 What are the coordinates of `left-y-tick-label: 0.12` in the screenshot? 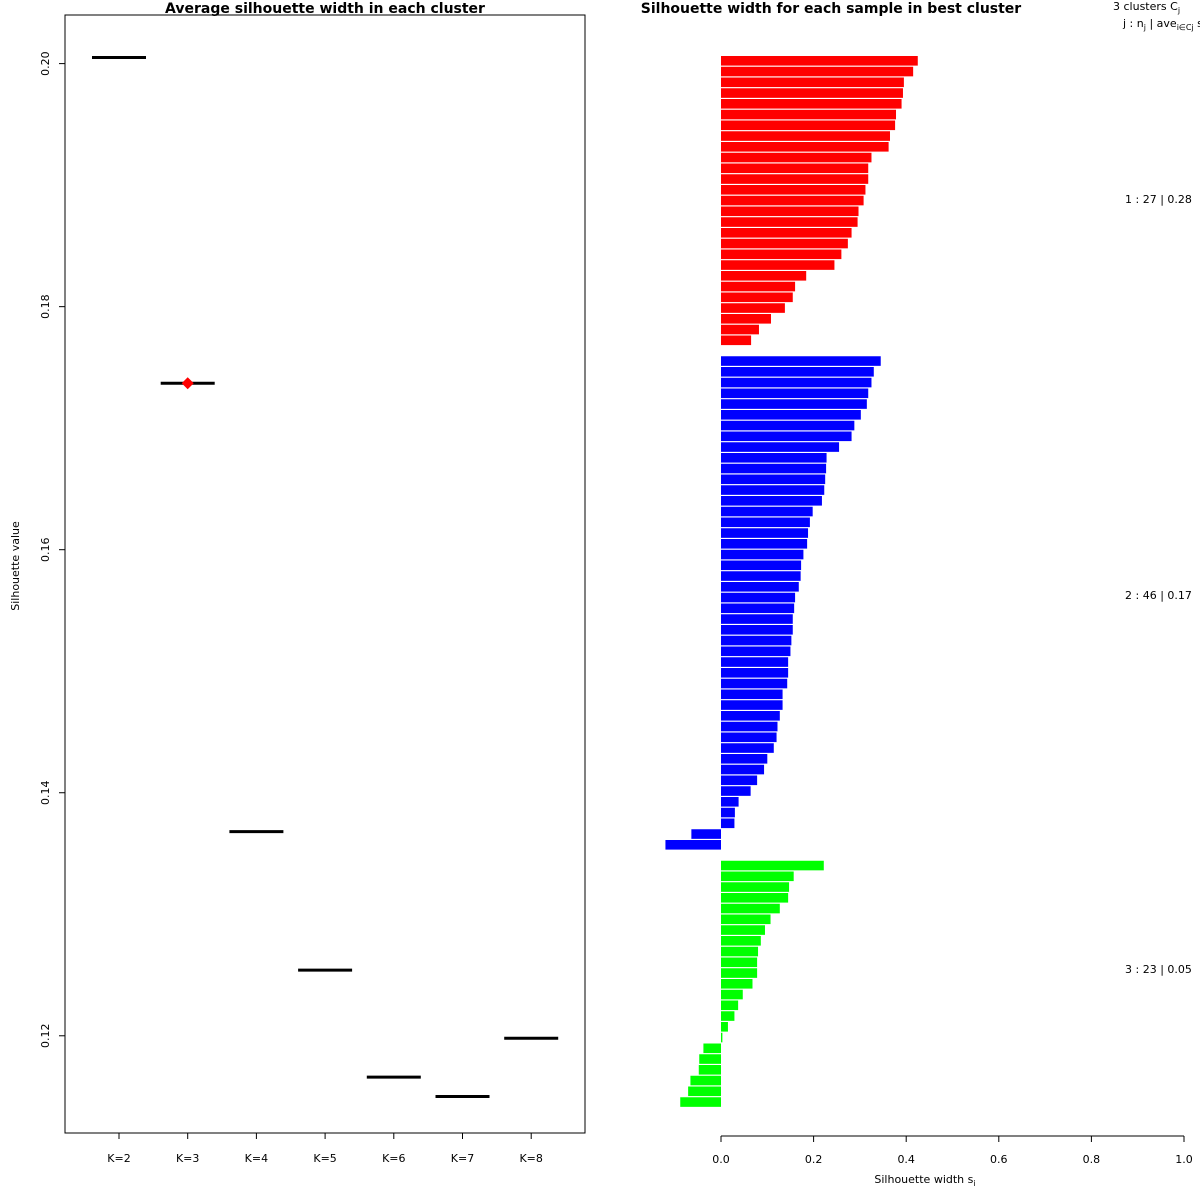 It's located at (45, 1036).